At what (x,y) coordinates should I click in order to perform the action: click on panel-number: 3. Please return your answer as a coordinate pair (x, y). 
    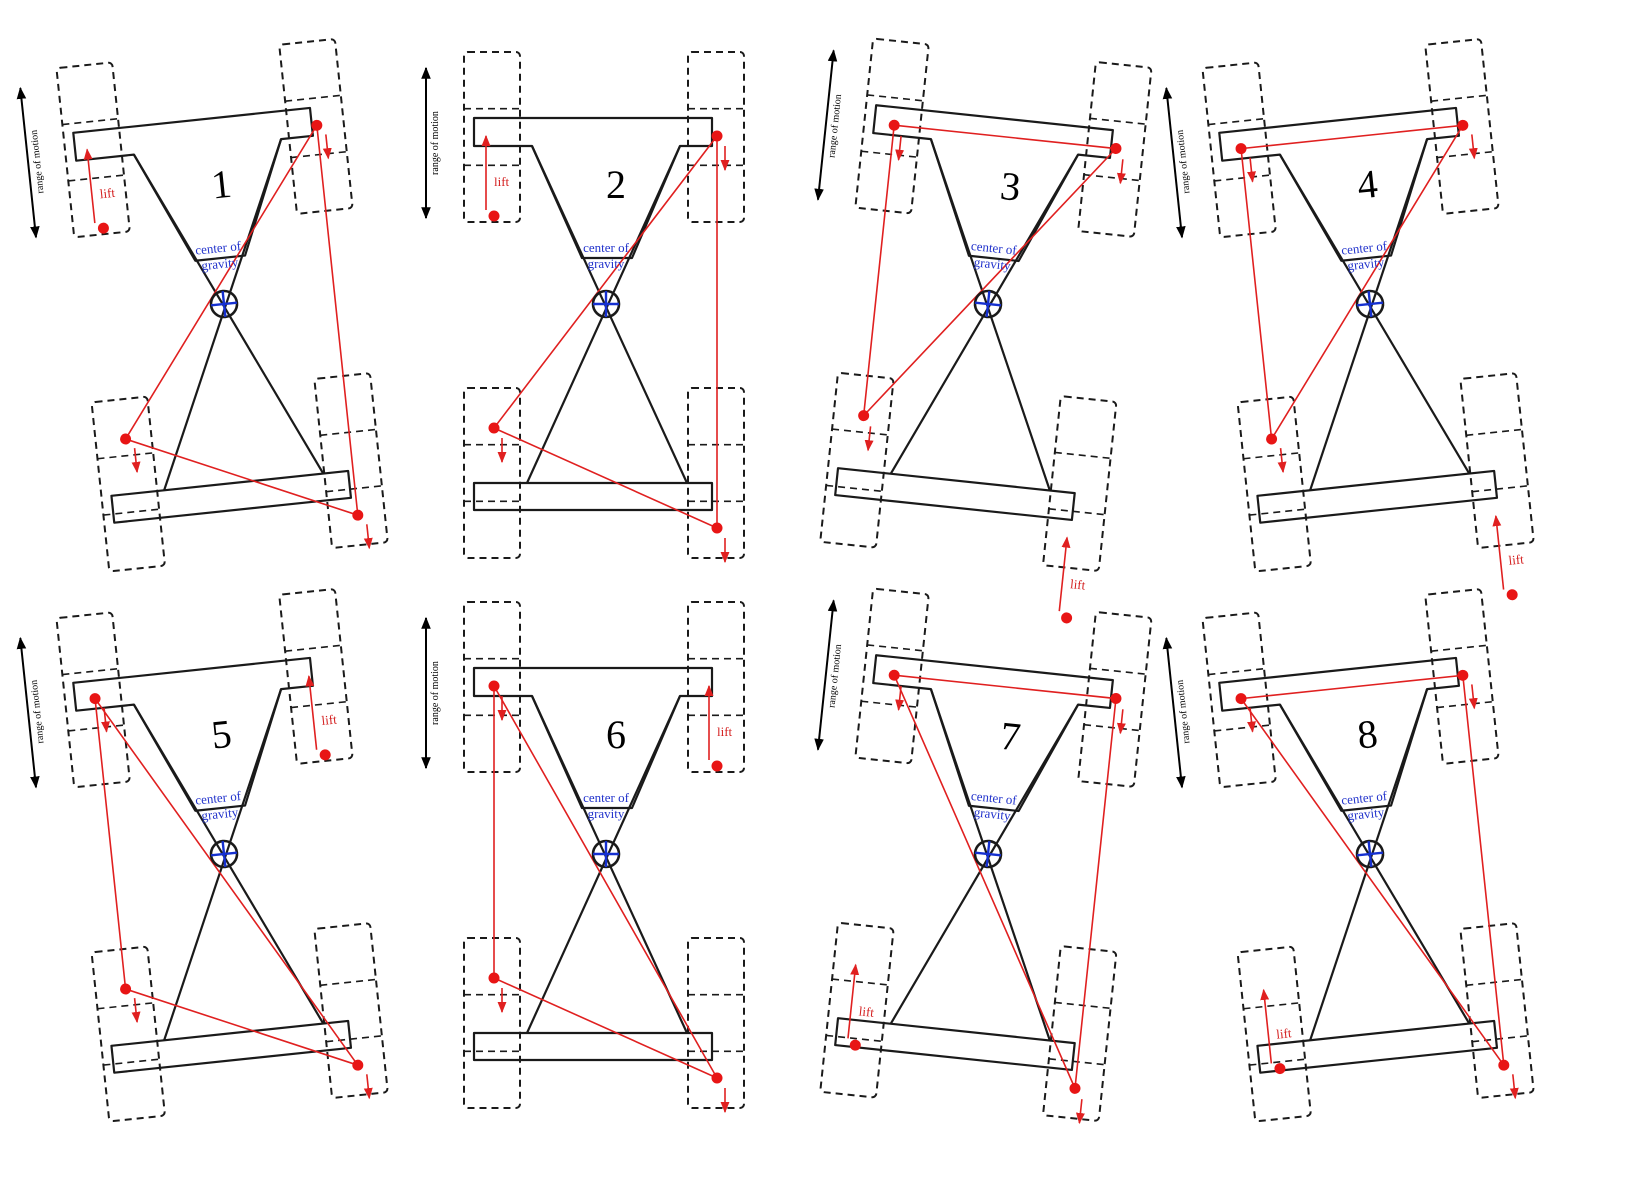
    Looking at the image, I should click on (1010, 186).